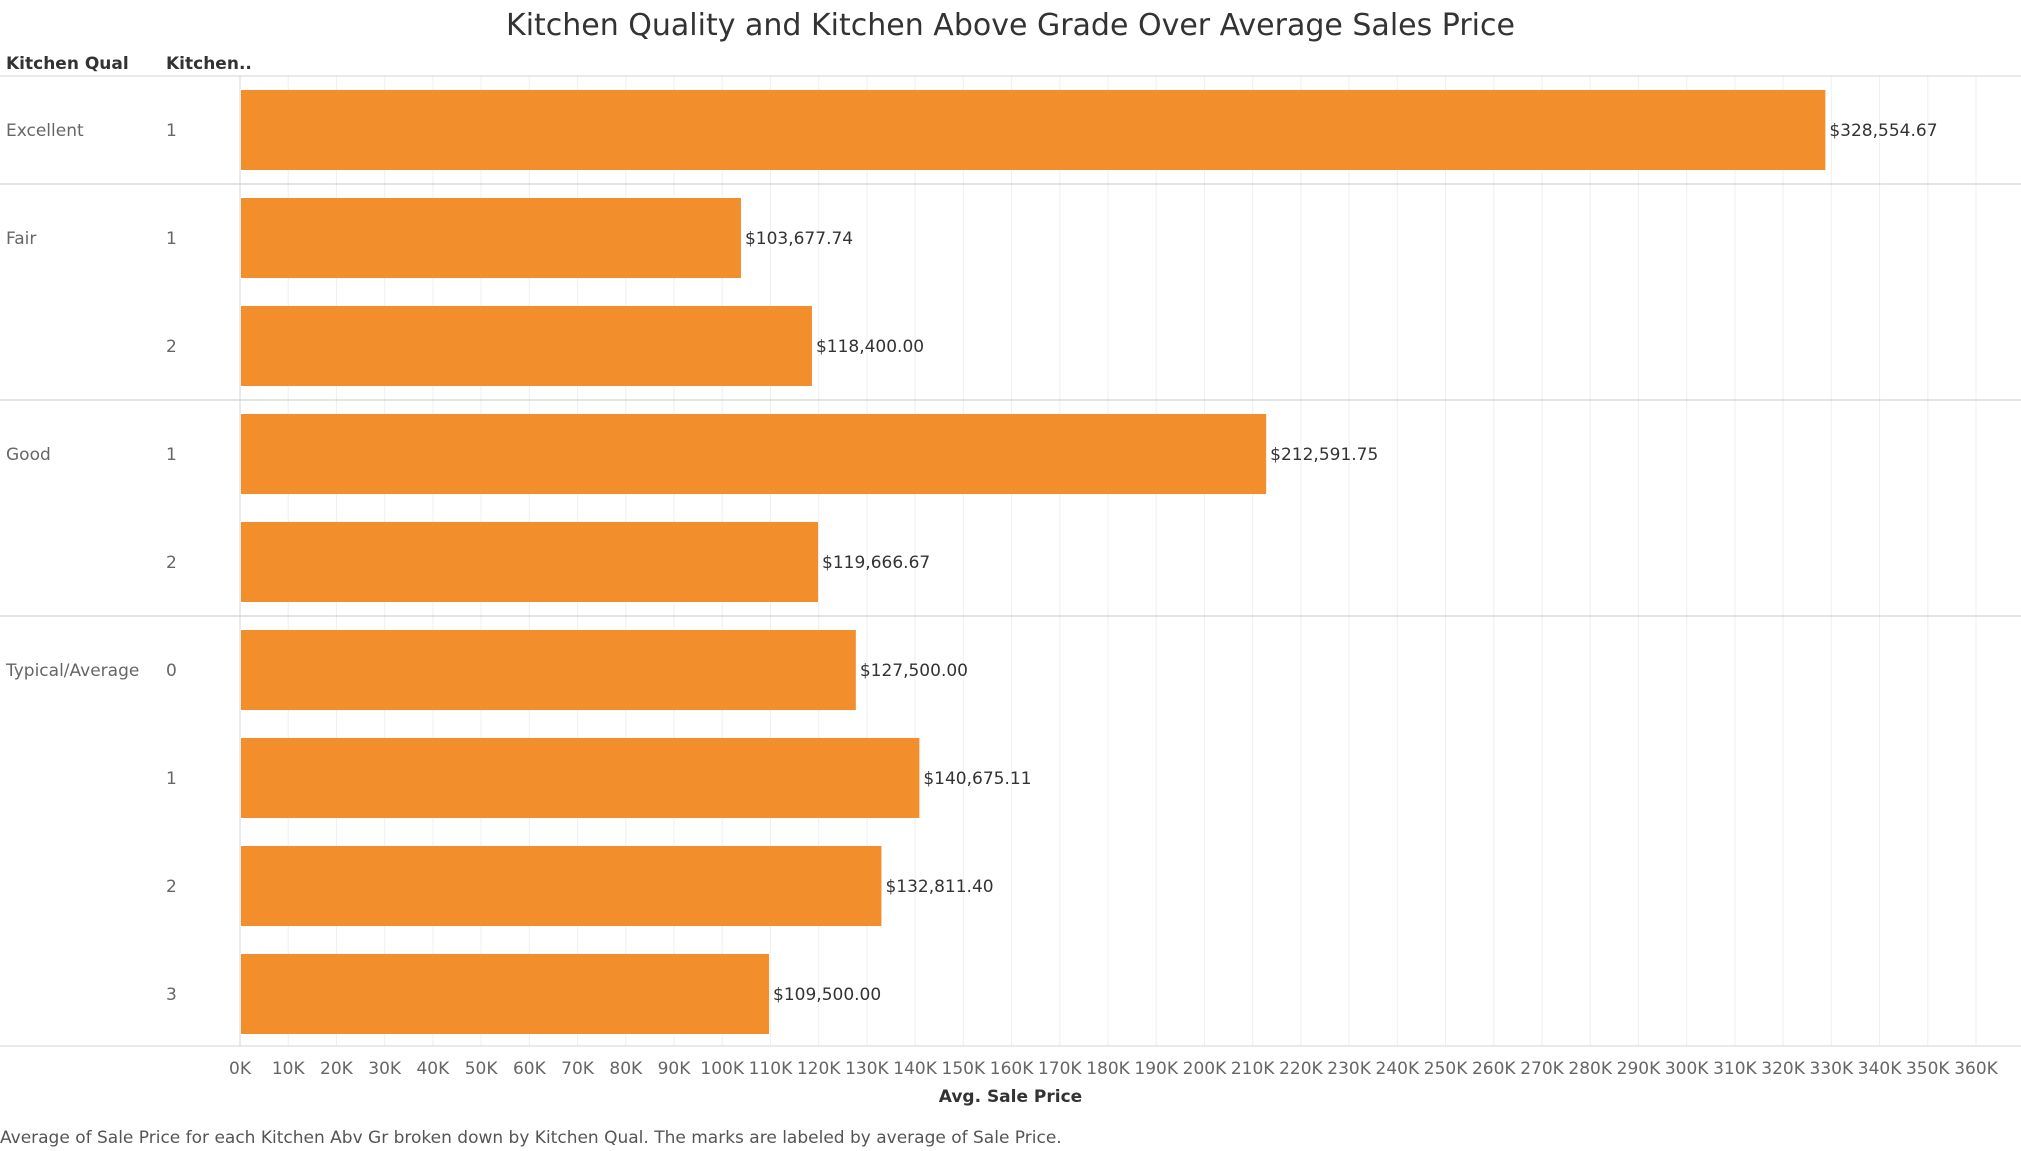 Image resolution: width=2021 pixels, height=1151 pixels. Describe the element at coordinates (1205, 1069) in the screenshot. I see `x-tick-label: 200K` at that location.